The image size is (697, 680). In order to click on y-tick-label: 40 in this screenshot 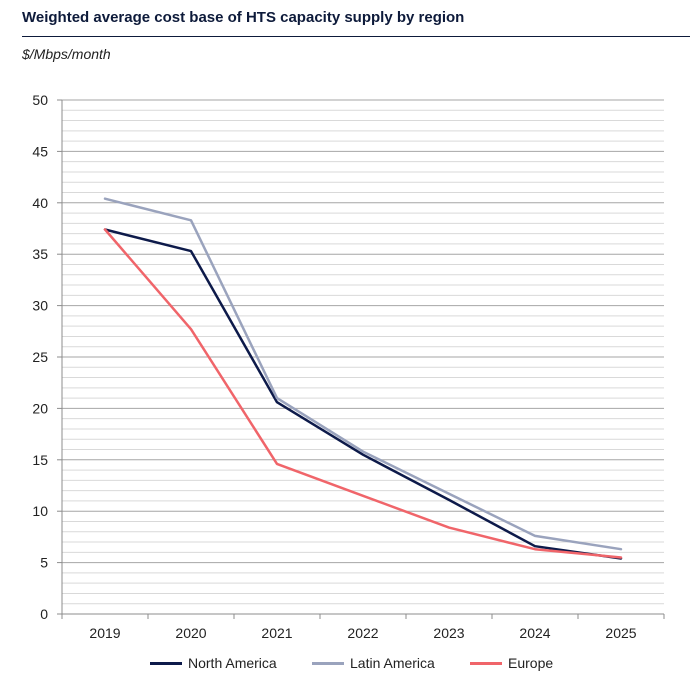, I will do `click(40, 203)`.